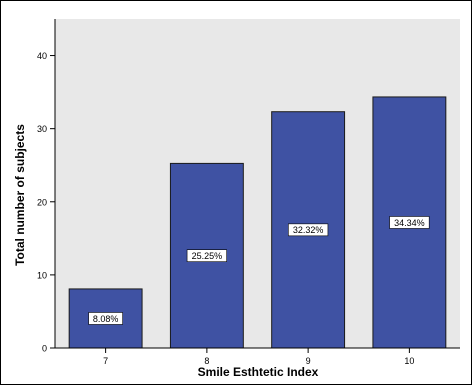  I want to click on data-label-8: 25.25%, so click(207, 256).